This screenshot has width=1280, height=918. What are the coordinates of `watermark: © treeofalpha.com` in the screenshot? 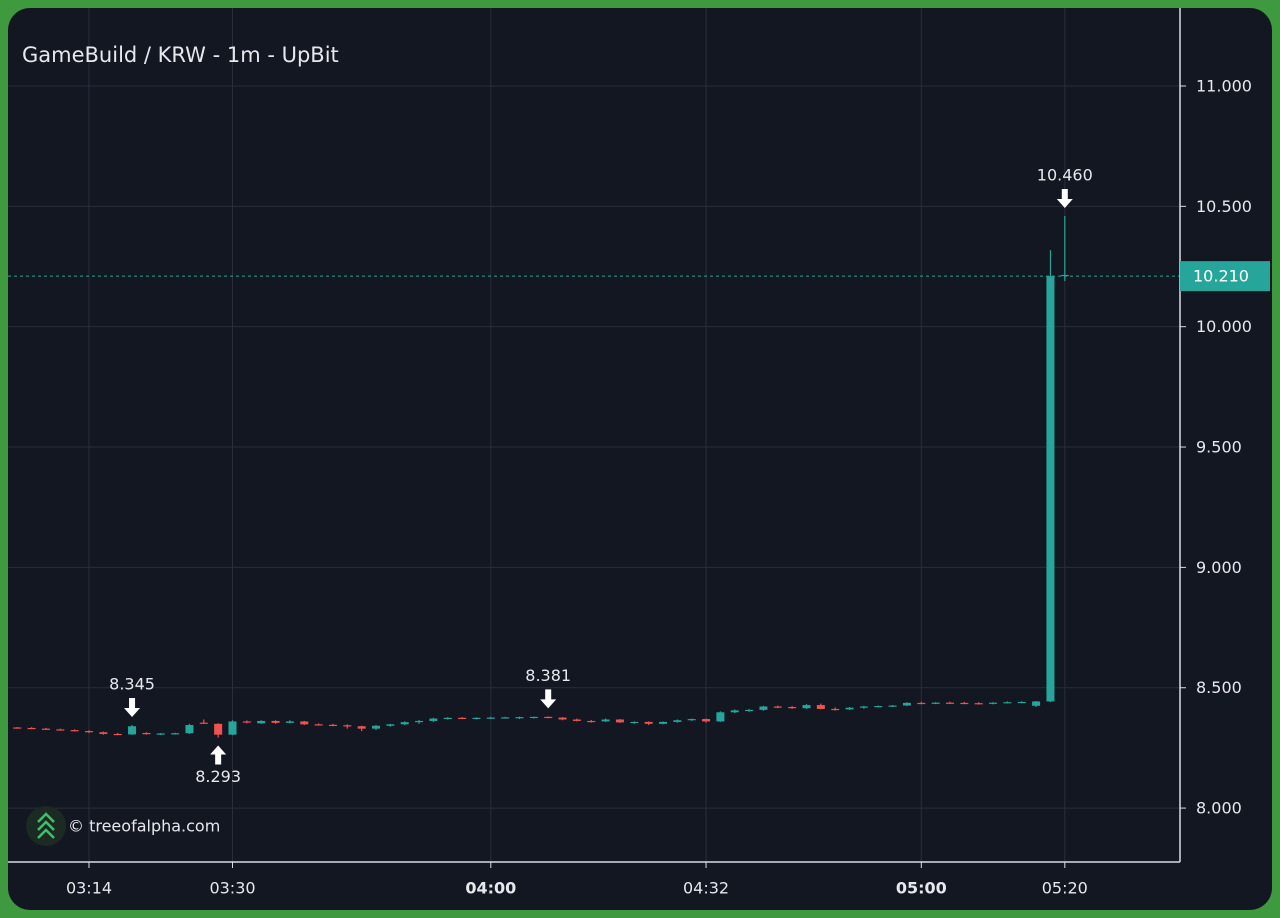 It's located at (144, 826).